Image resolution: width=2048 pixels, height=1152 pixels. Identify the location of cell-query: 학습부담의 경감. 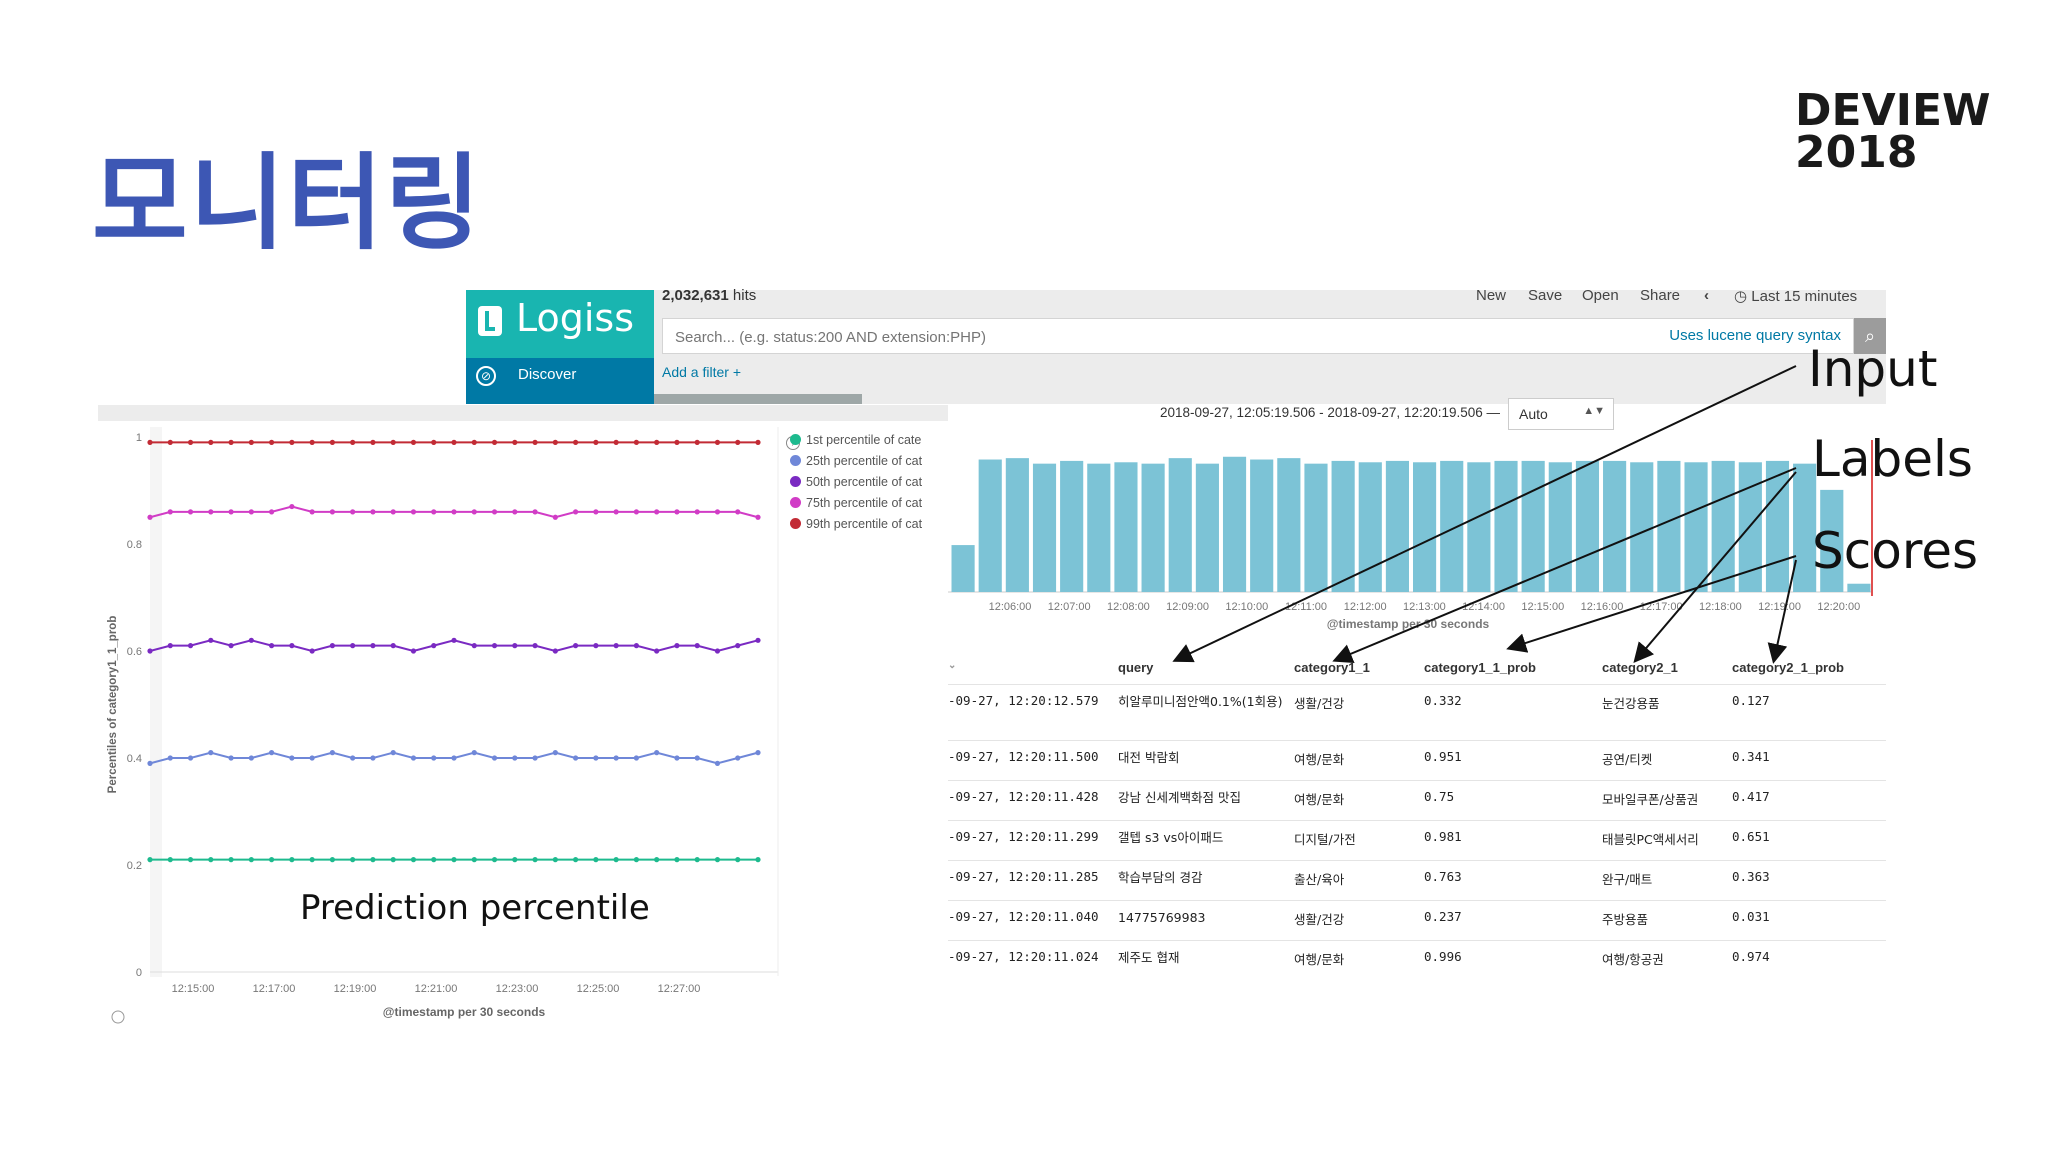
(1160, 877).